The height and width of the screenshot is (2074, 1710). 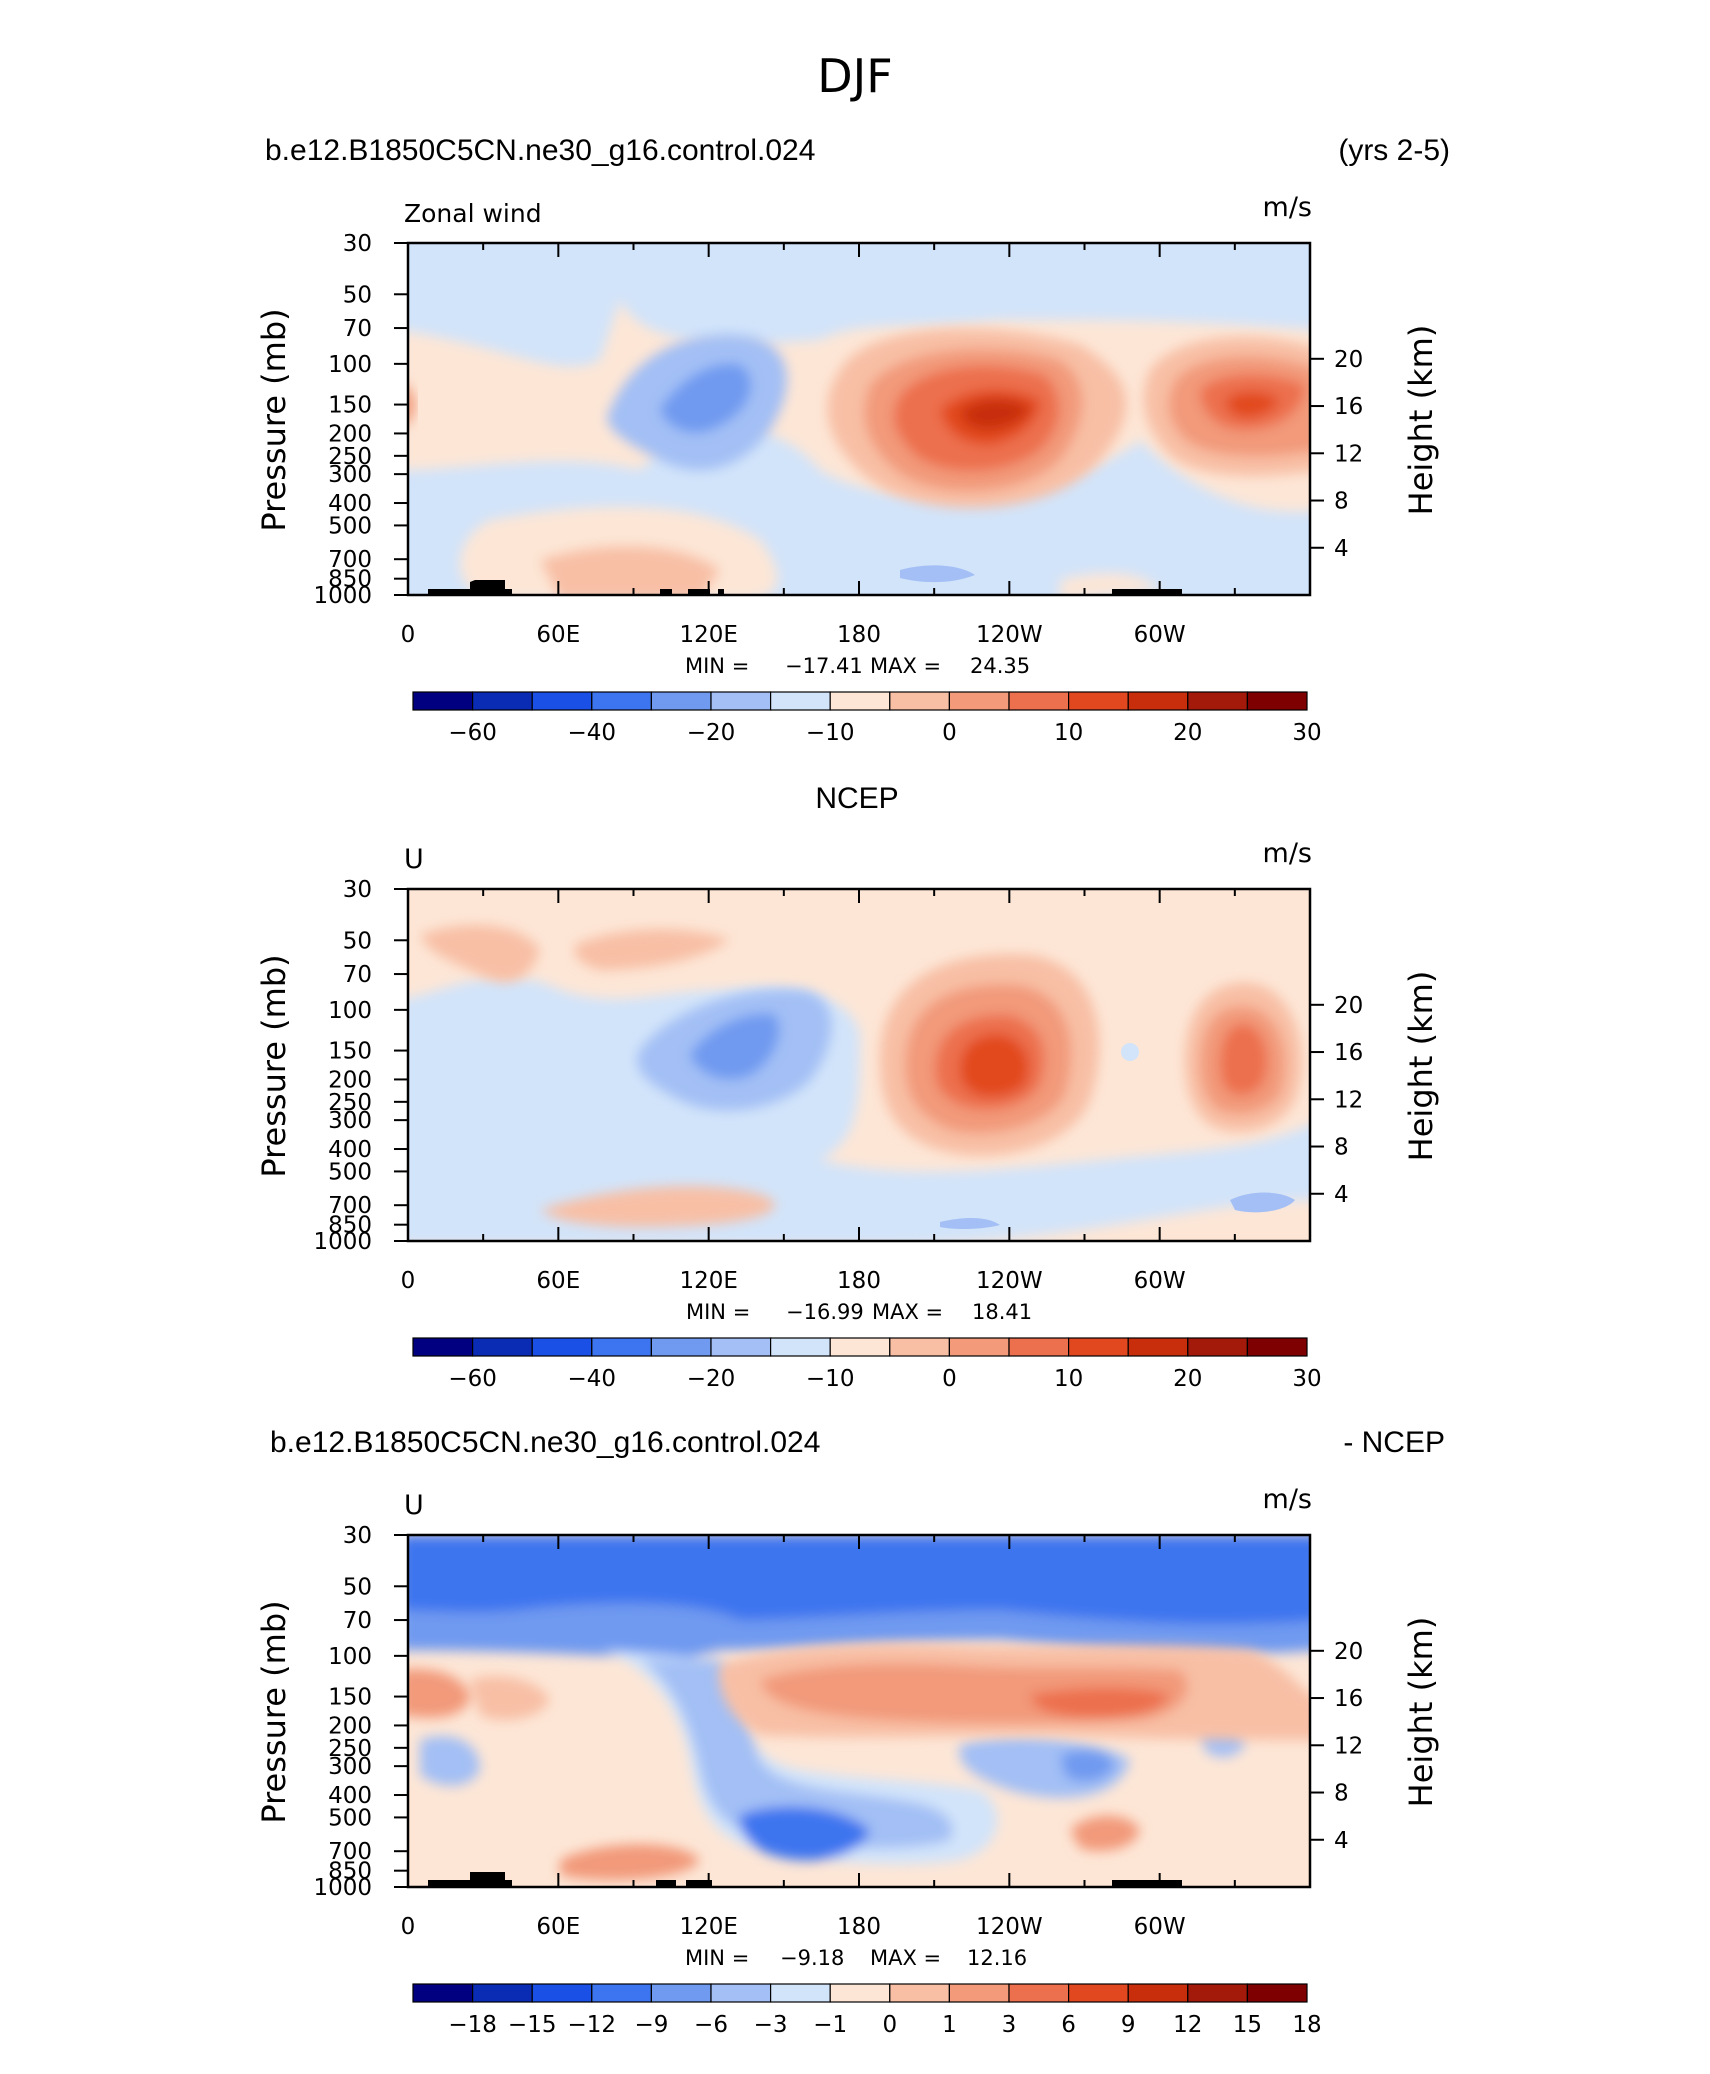 What do you see at coordinates (771, 2025) in the screenshot?
I see `colorbar-label: −3` at bounding box center [771, 2025].